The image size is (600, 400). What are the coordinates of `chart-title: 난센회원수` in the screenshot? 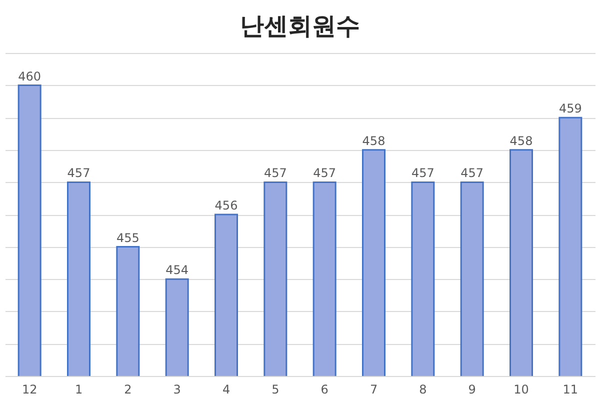 It's located at (300, 26).